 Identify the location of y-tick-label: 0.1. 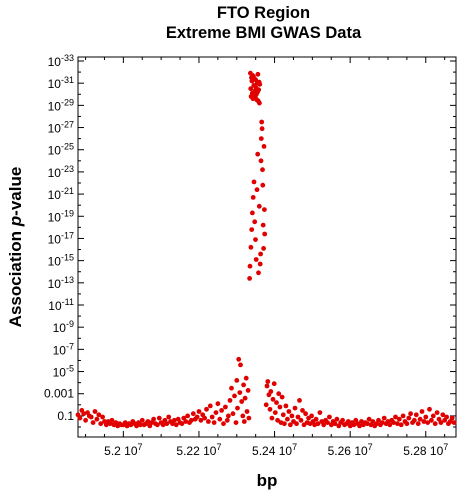
(65, 416).